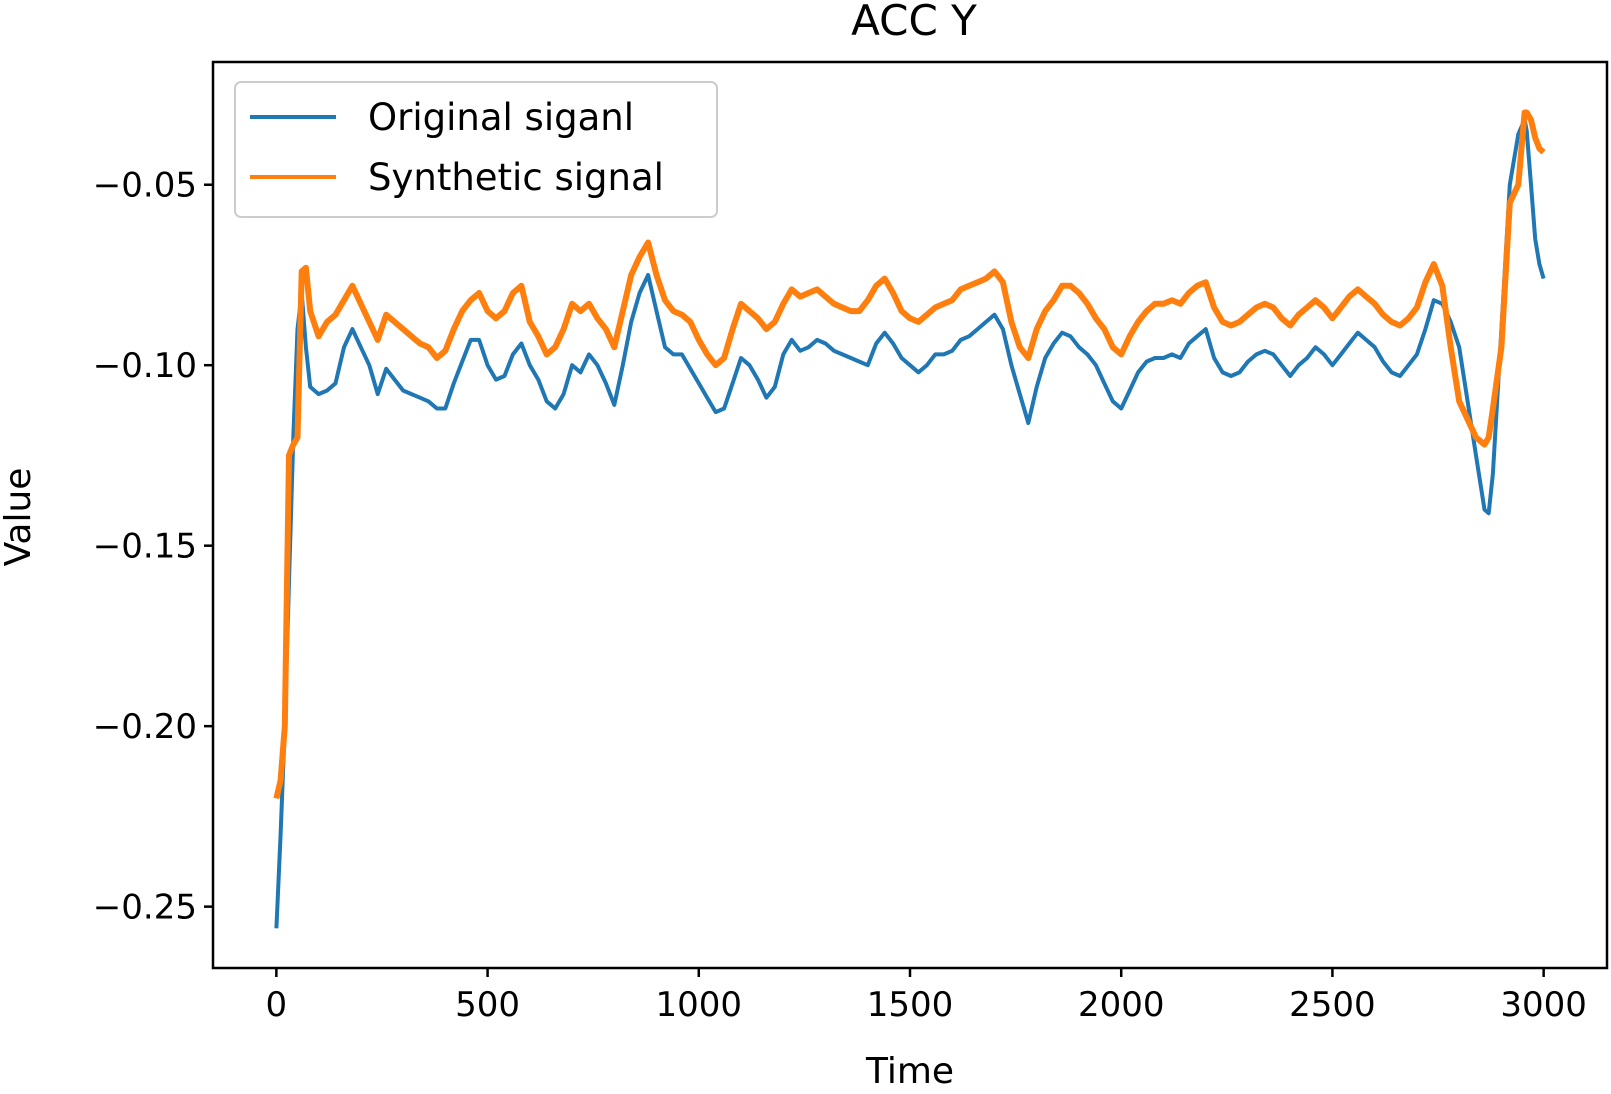 This screenshot has height=1094, width=1611. I want to click on x-tick-label: 0, so click(277, 1005).